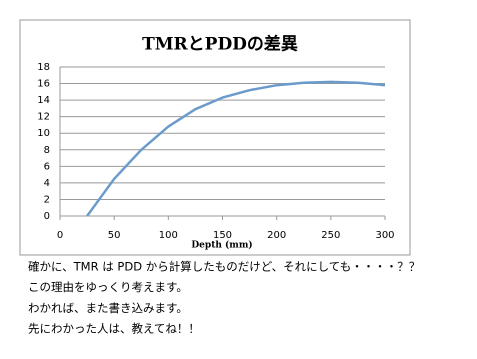 This screenshot has height=359, width=477. Describe the element at coordinates (47, 150) in the screenshot. I see `y-tick-label: 8` at that location.